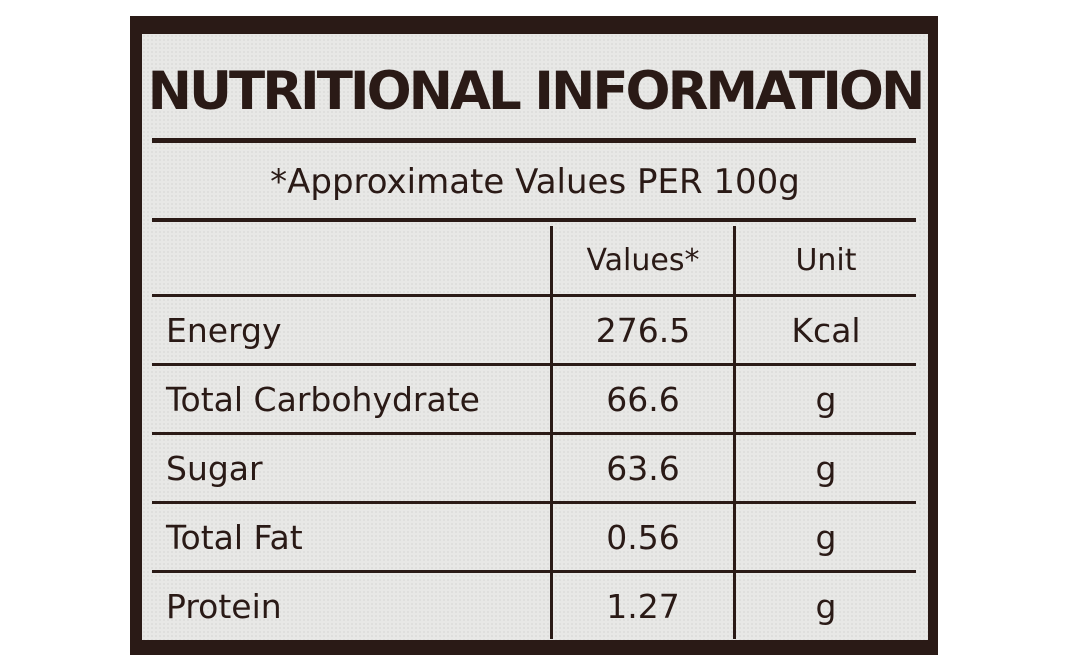 This screenshot has width=1068, height=671. Describe the element at coordinates (643, 537) in the screenshot. I see `nutrient-value: 0.56` at that location.